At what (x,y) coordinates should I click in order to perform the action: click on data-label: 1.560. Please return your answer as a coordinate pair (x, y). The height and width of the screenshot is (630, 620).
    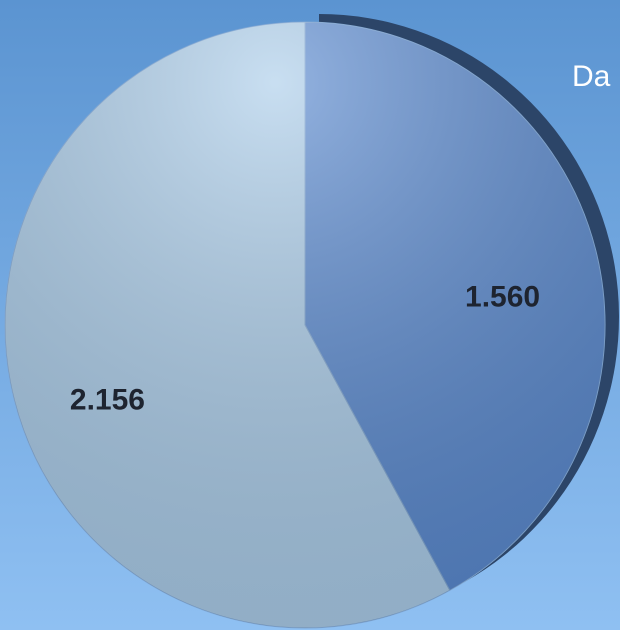
    Looking at the image, I should click on (502, 297).